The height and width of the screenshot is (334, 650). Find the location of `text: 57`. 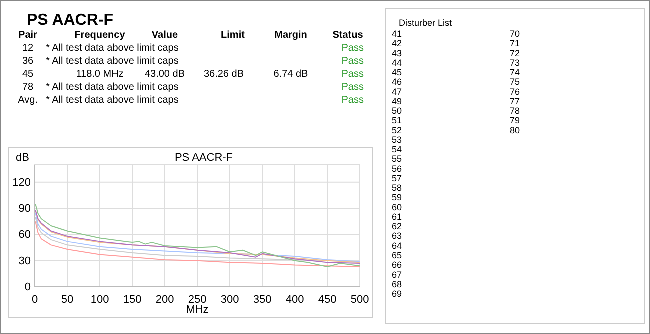

text: 57 is located at coordinates (397, 178).